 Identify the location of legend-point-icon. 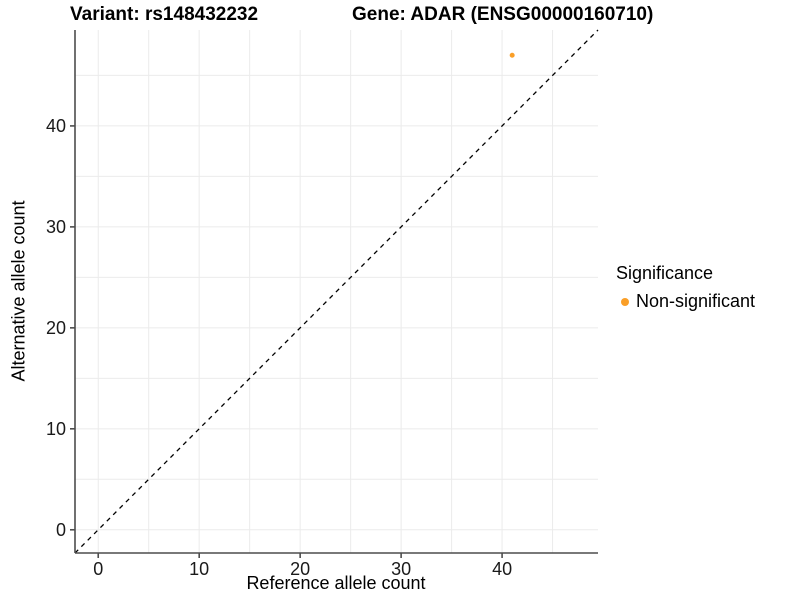
(625, 301).